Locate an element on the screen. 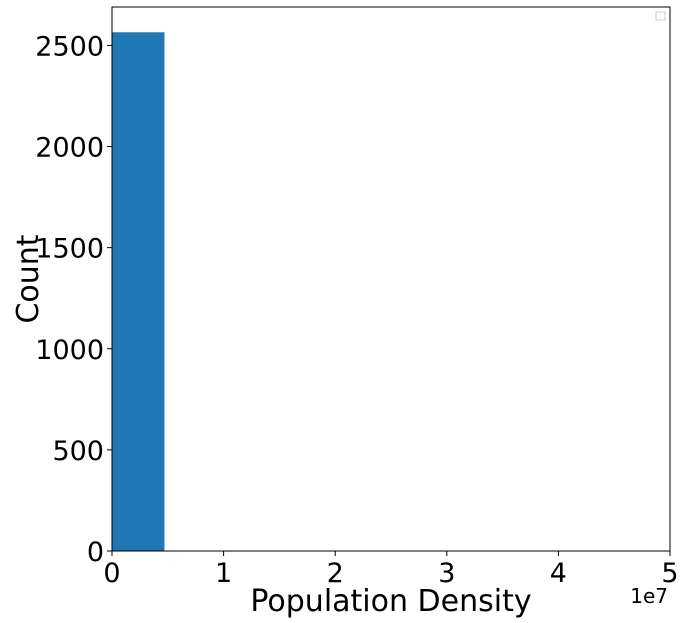  x-tick-label-5: 5 is located at coordinates (669, 573).